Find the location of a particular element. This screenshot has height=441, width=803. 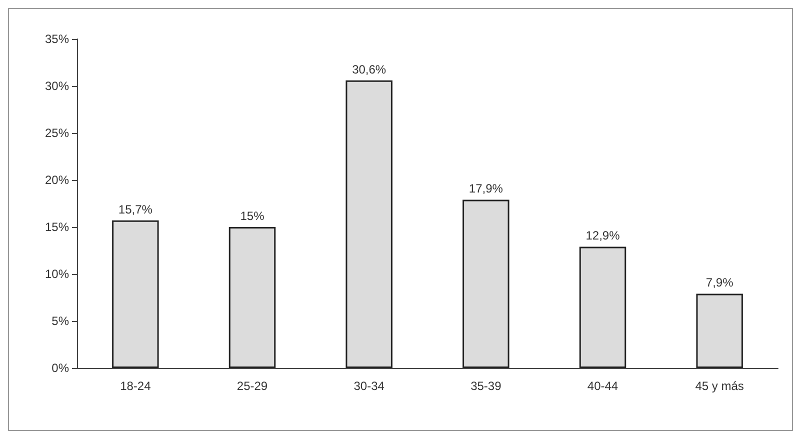

data-label: 12,9% is located at coordinates (603, 235).